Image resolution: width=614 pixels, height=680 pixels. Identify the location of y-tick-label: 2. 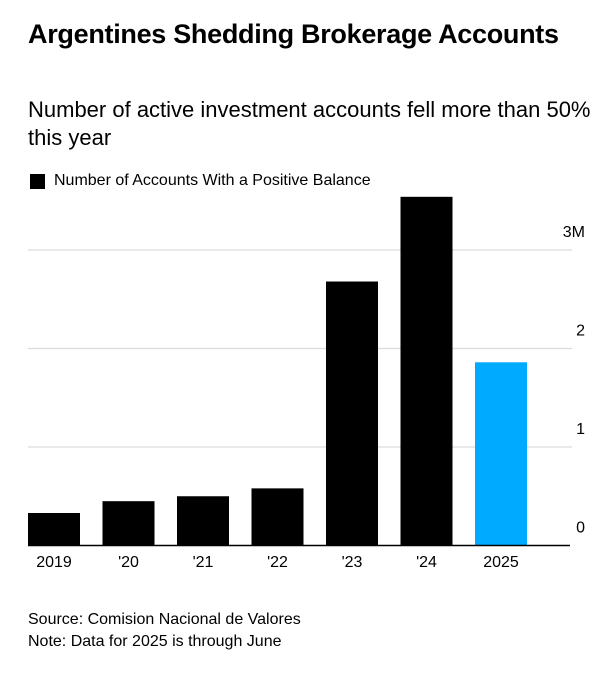
(580, 331).